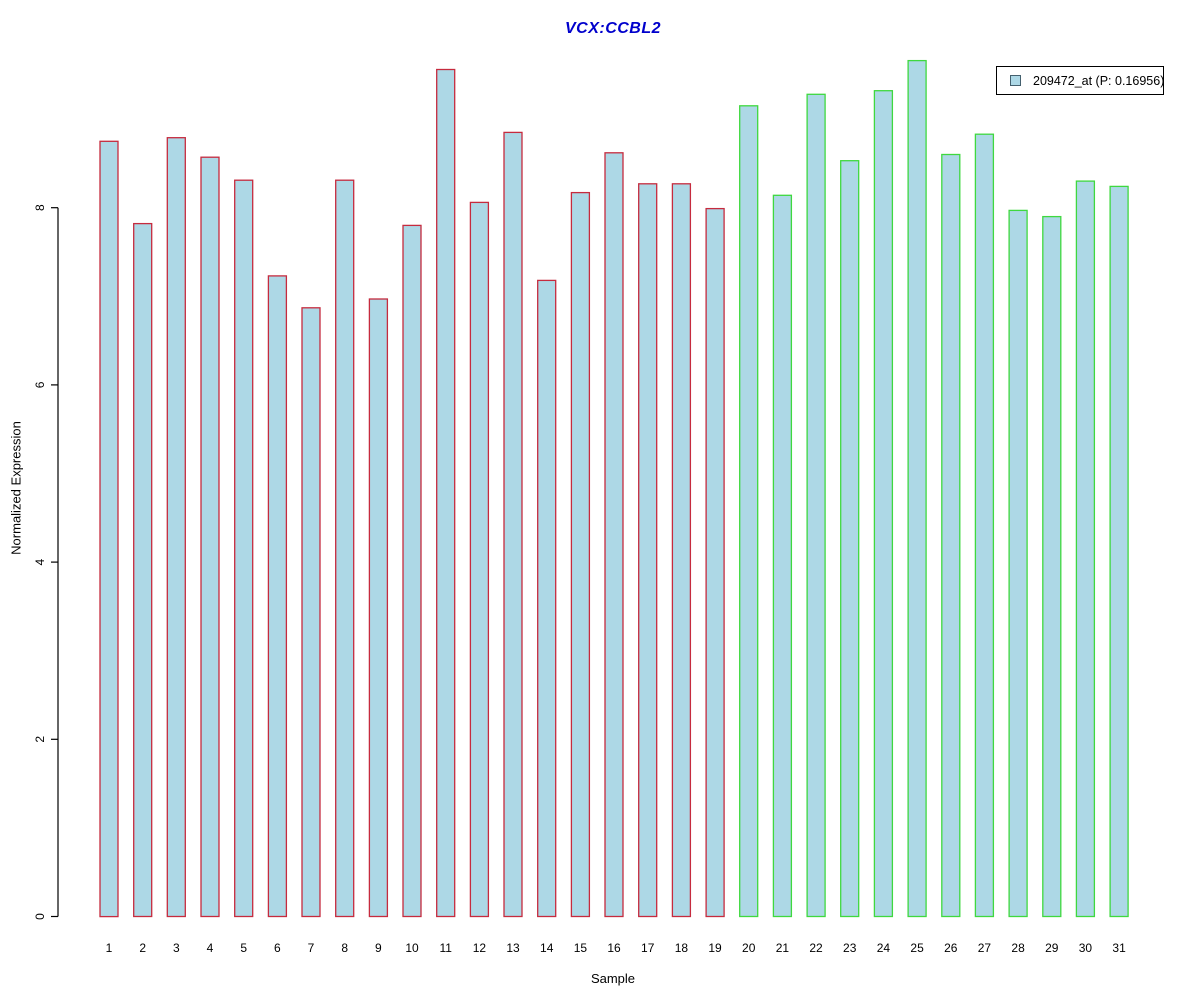 The width and height of the screenshot is (1200, 1000). Describe the element at coordinates (40, 916) in the screenshot. I see `y-tick-label-0: 0` at that location.